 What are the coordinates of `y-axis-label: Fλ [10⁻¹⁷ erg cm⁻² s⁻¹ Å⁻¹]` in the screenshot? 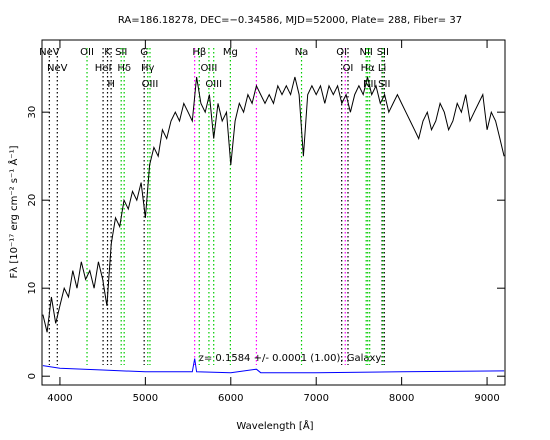 It's located at (13, 211).